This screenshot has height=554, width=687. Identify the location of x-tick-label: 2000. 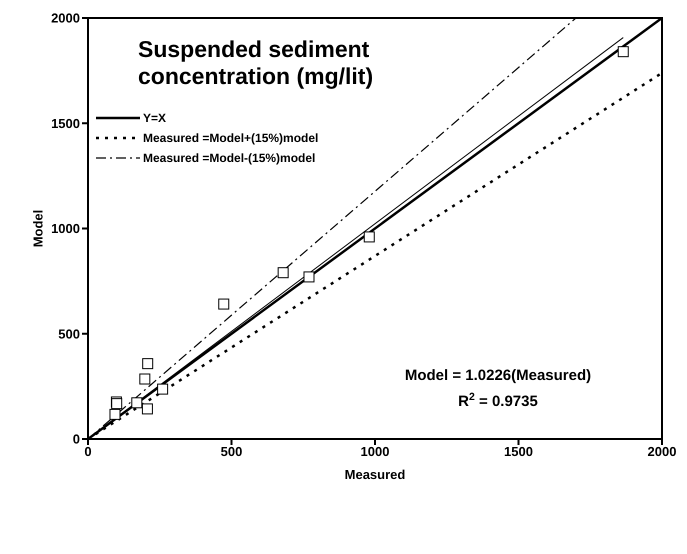
(662, 452).